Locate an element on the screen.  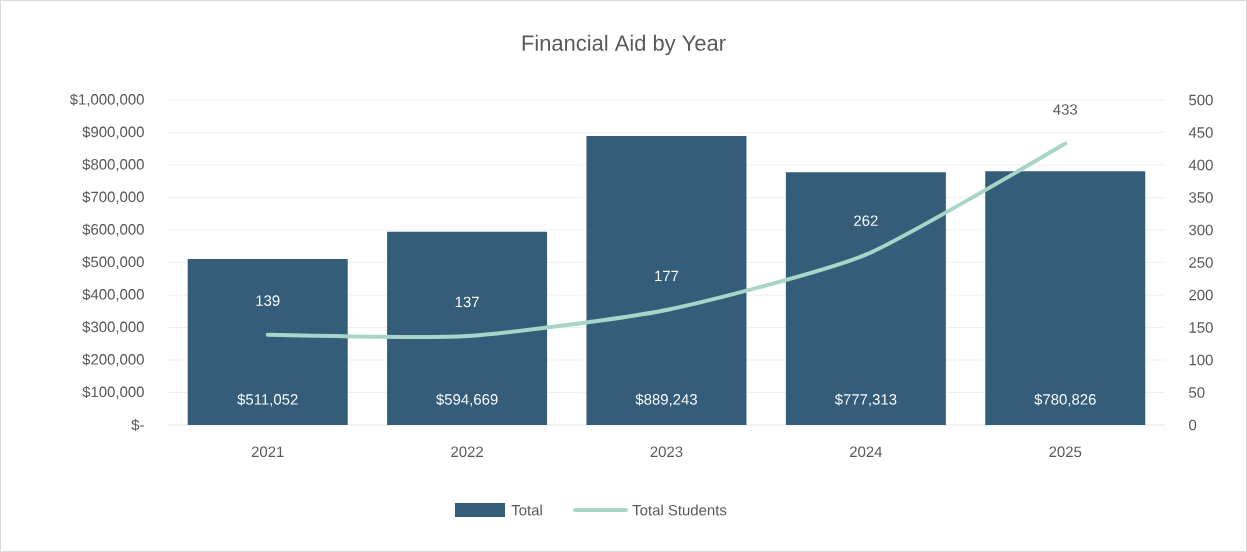
y-tick-label: $900,000 is located at coordinates (113, 132).